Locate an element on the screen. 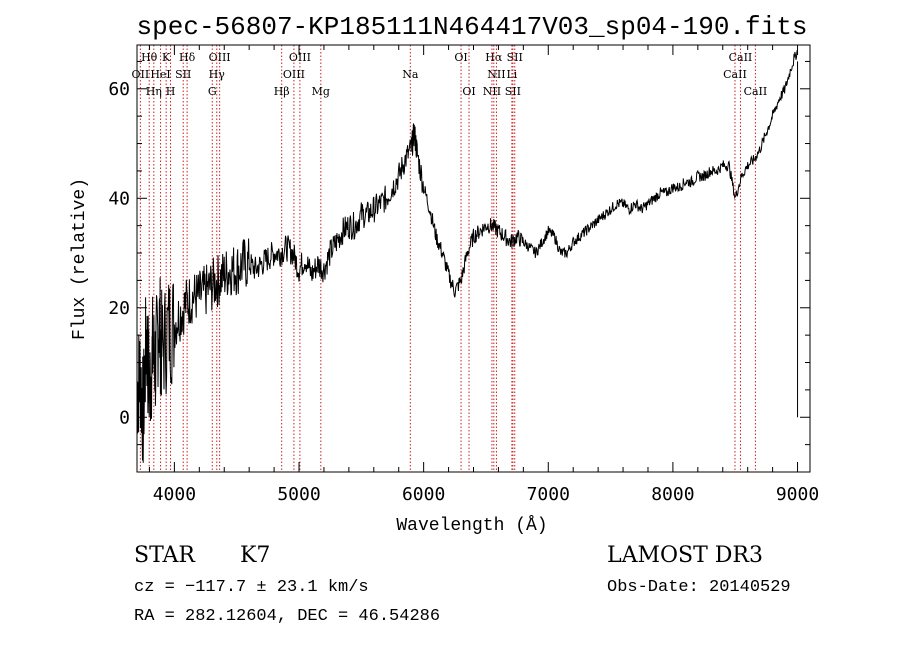  x-tick-label: 9000 is located at coordinates (797, 494).